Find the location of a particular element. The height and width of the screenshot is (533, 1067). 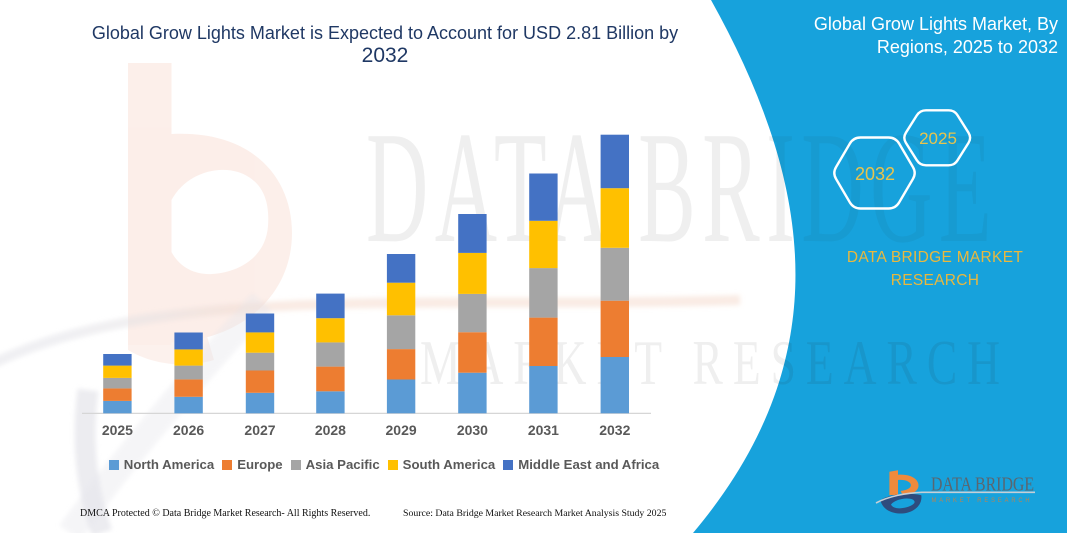

svg-text: MARKET RESEARCH is located at coordinates (982, 501).